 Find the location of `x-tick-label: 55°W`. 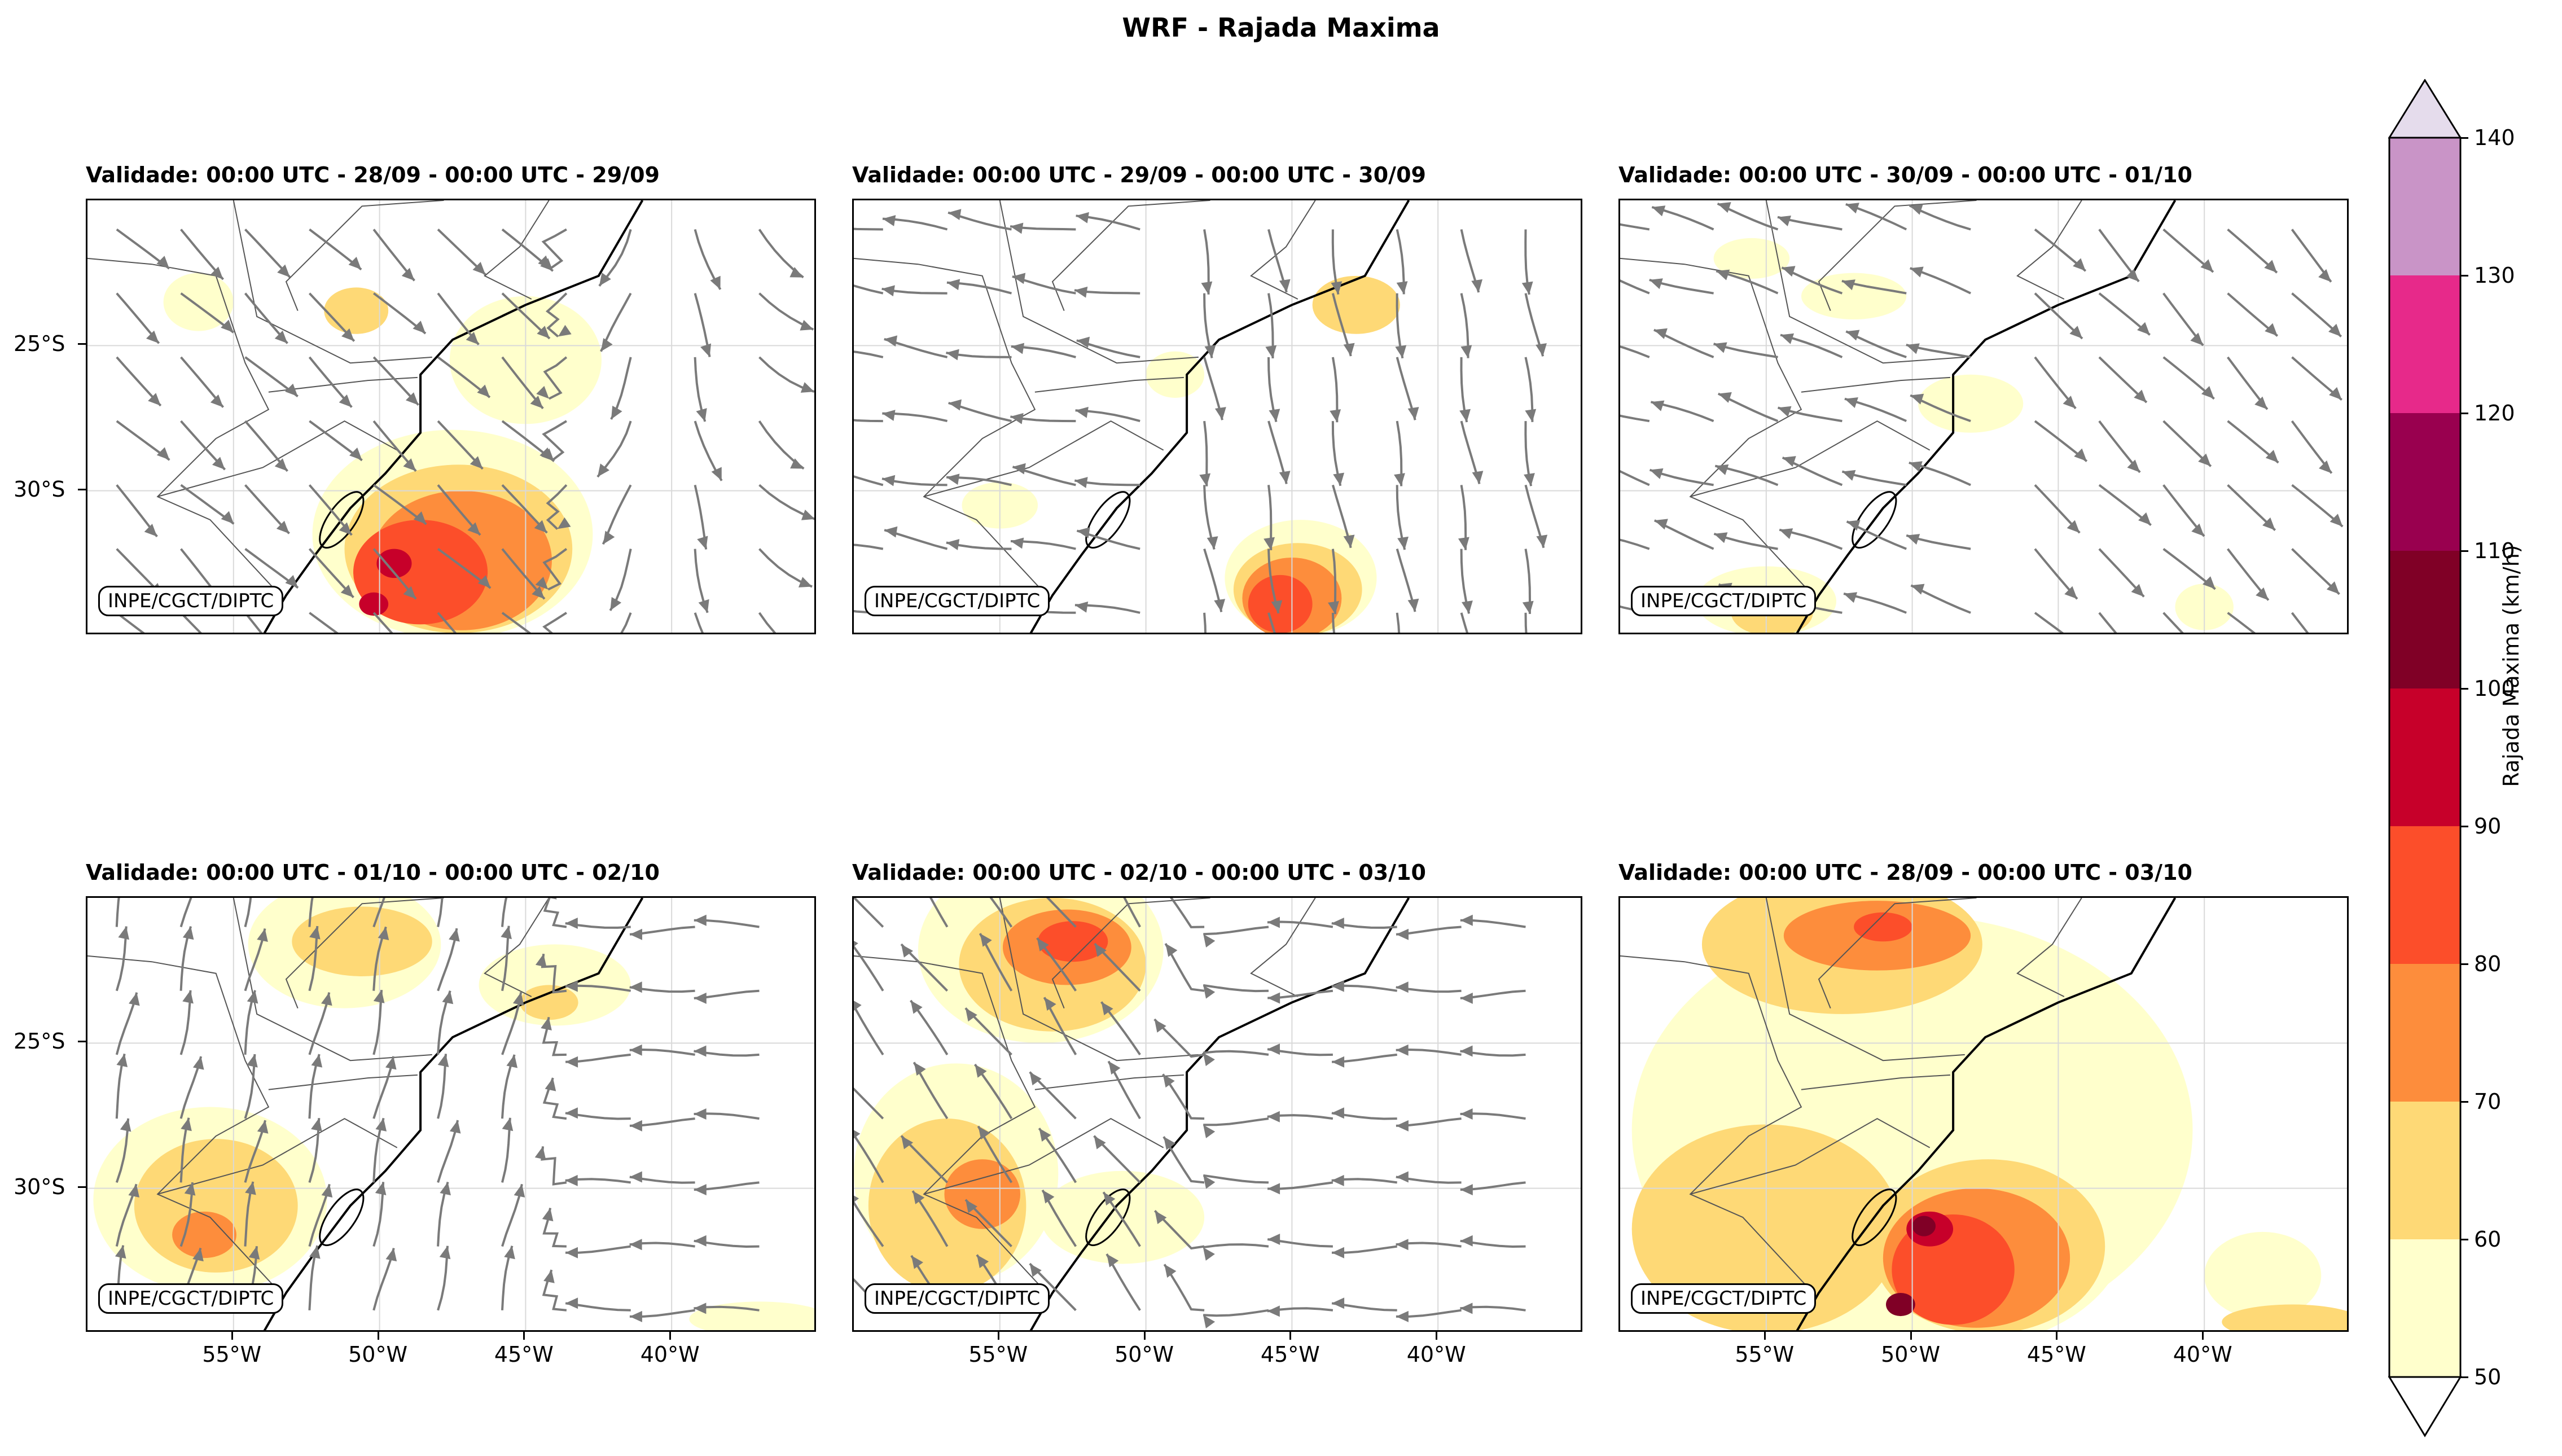

x-tick-label: 55°W is located at coordinates (232, 1354).